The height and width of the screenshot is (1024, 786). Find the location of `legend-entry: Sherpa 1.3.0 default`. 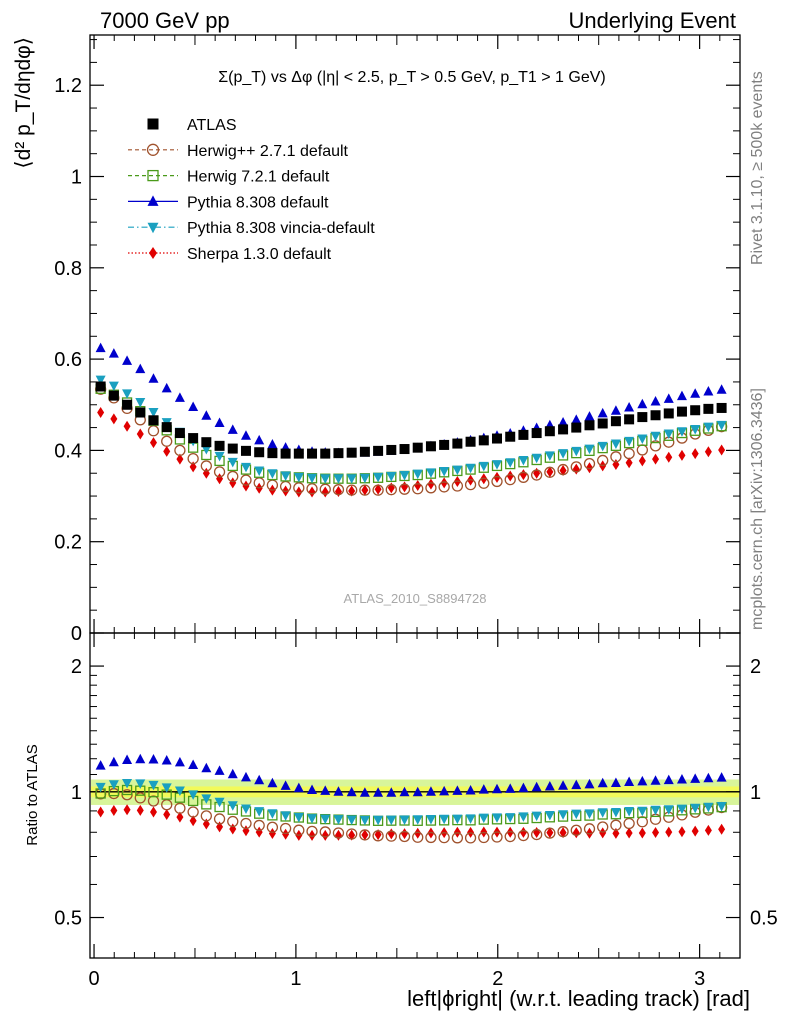

legend-entry: Sherpa 1.3.0 default is located at coordinates (230, 254).